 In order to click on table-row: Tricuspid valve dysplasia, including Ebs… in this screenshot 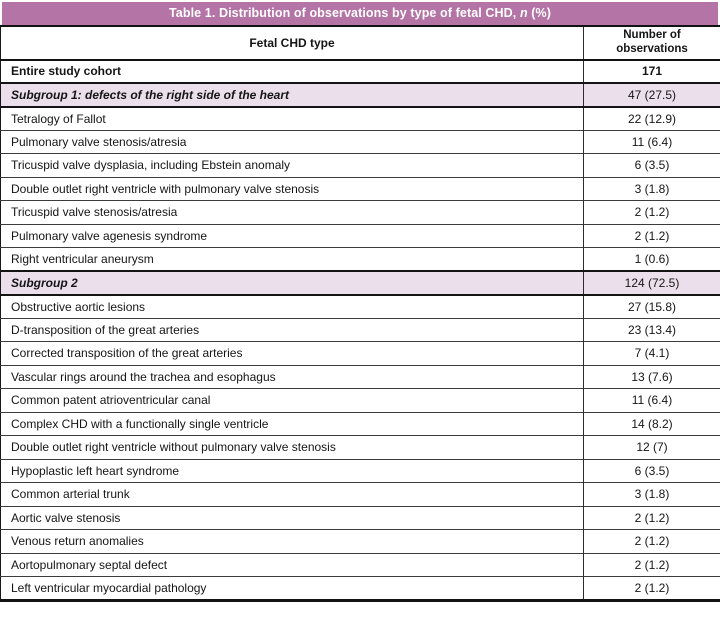, I will do `click(360, 165)`.